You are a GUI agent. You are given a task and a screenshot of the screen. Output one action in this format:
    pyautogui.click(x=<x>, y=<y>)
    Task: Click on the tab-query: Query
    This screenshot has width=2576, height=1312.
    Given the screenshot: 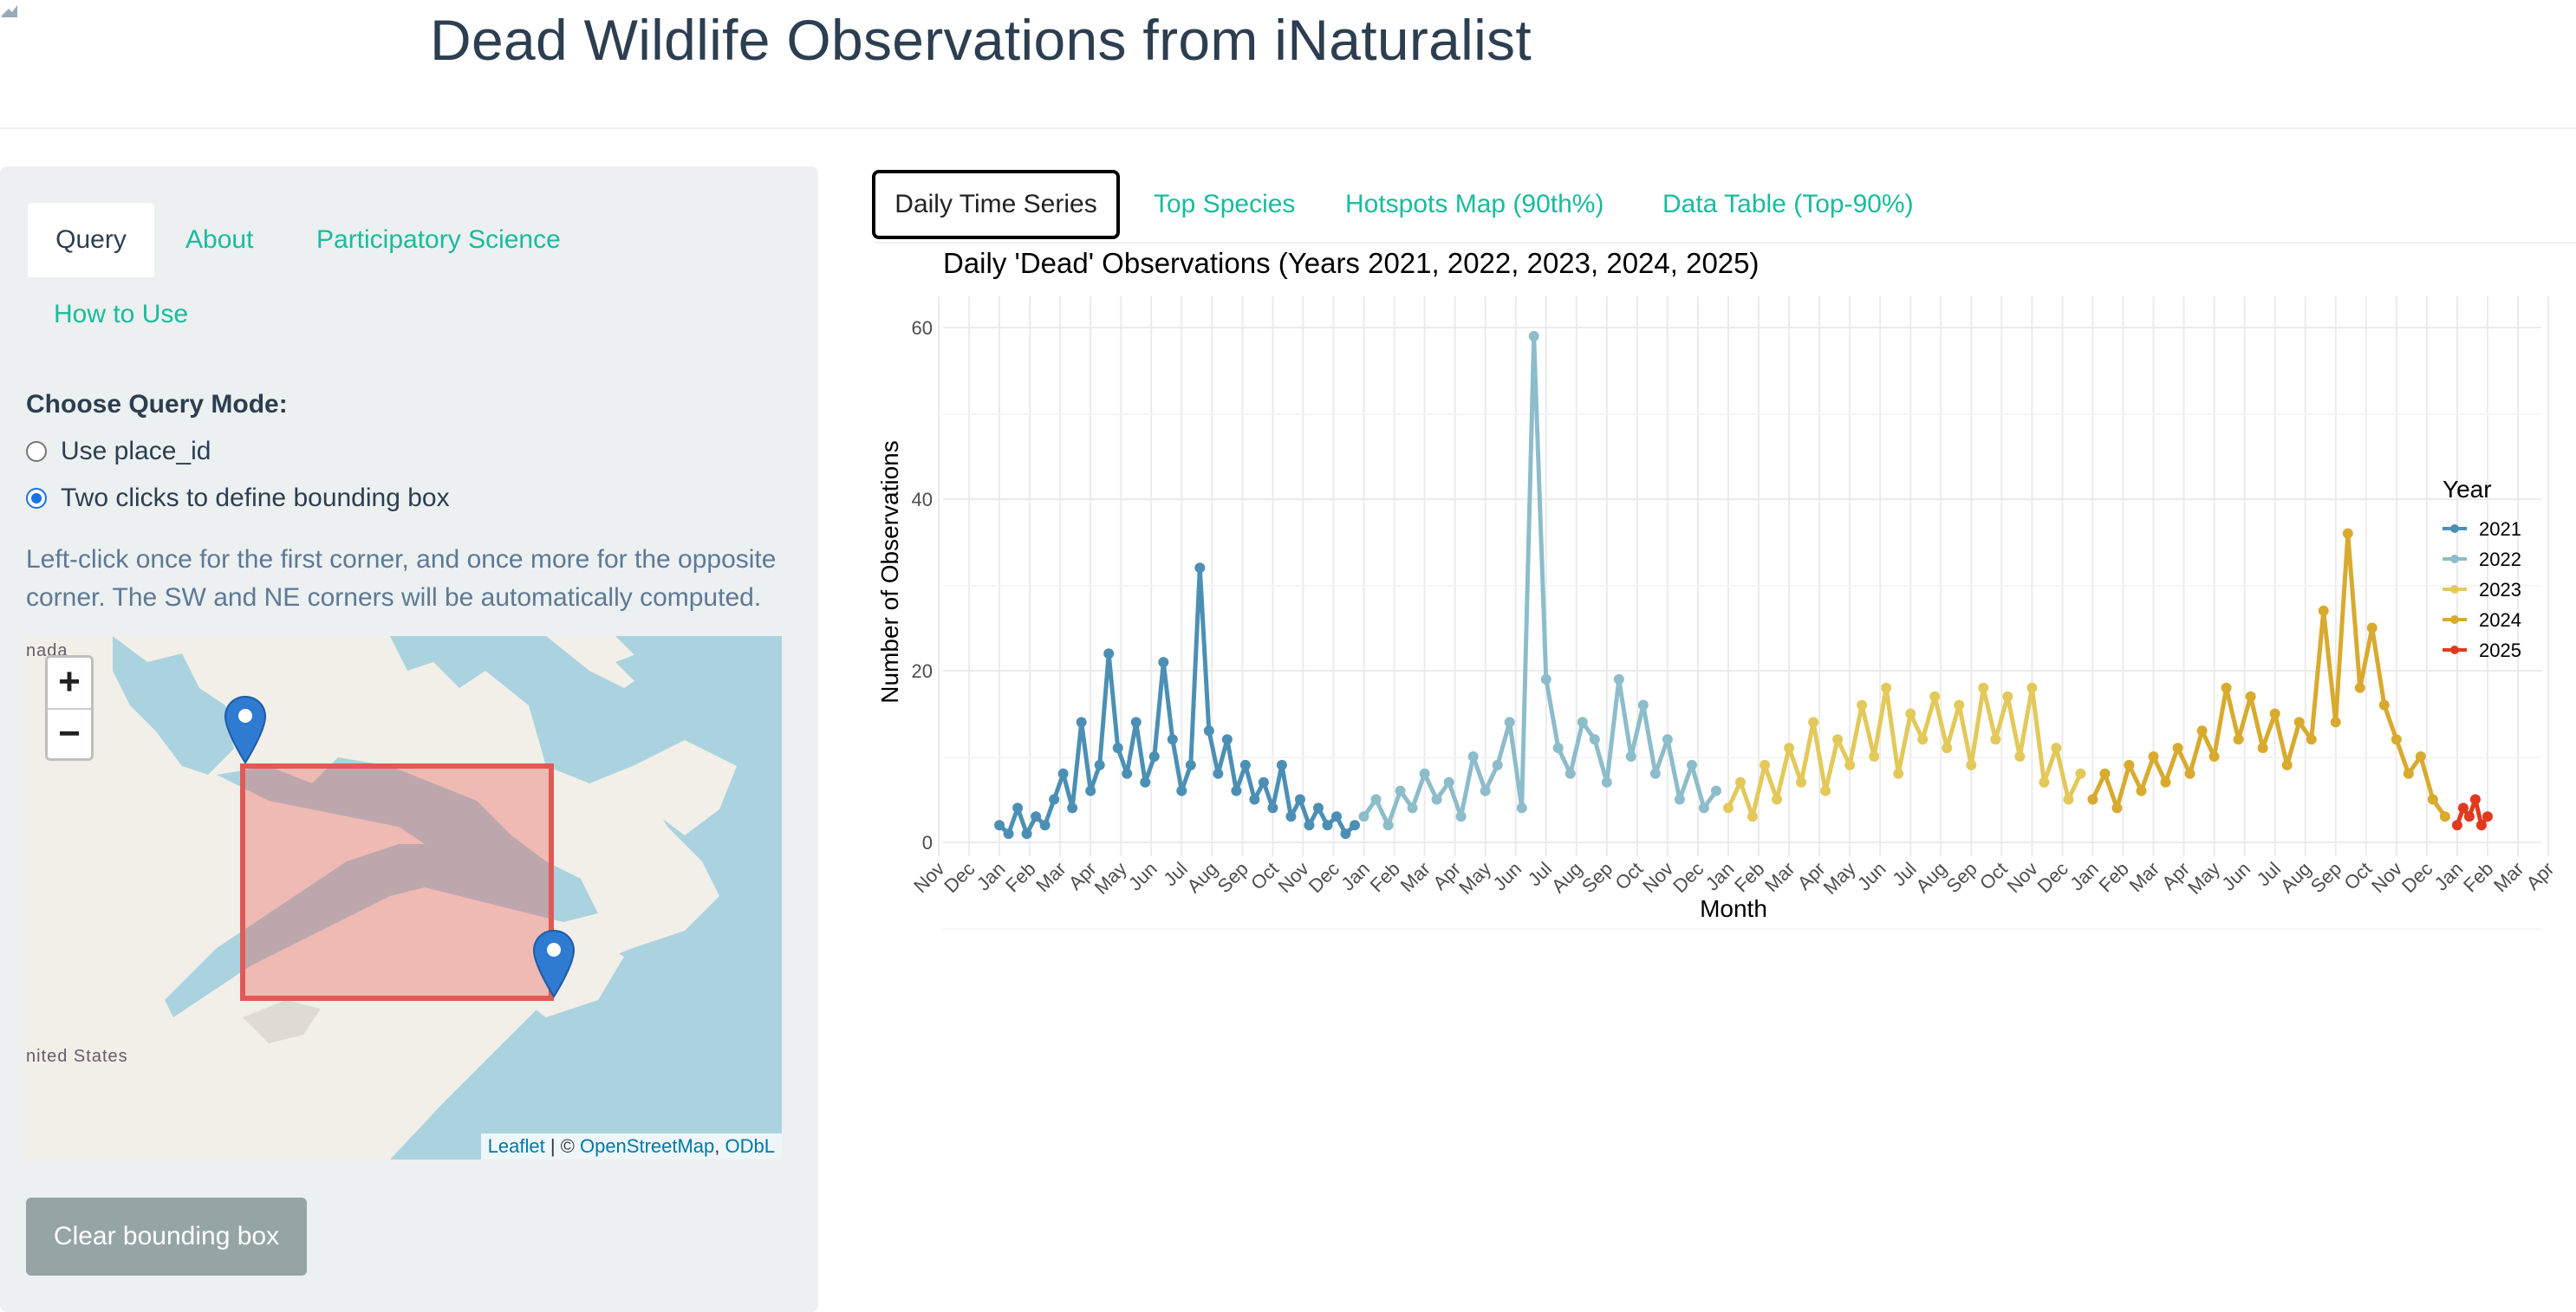 What is the action you would take?
    pyautogui.click(x=91, y=240)
    